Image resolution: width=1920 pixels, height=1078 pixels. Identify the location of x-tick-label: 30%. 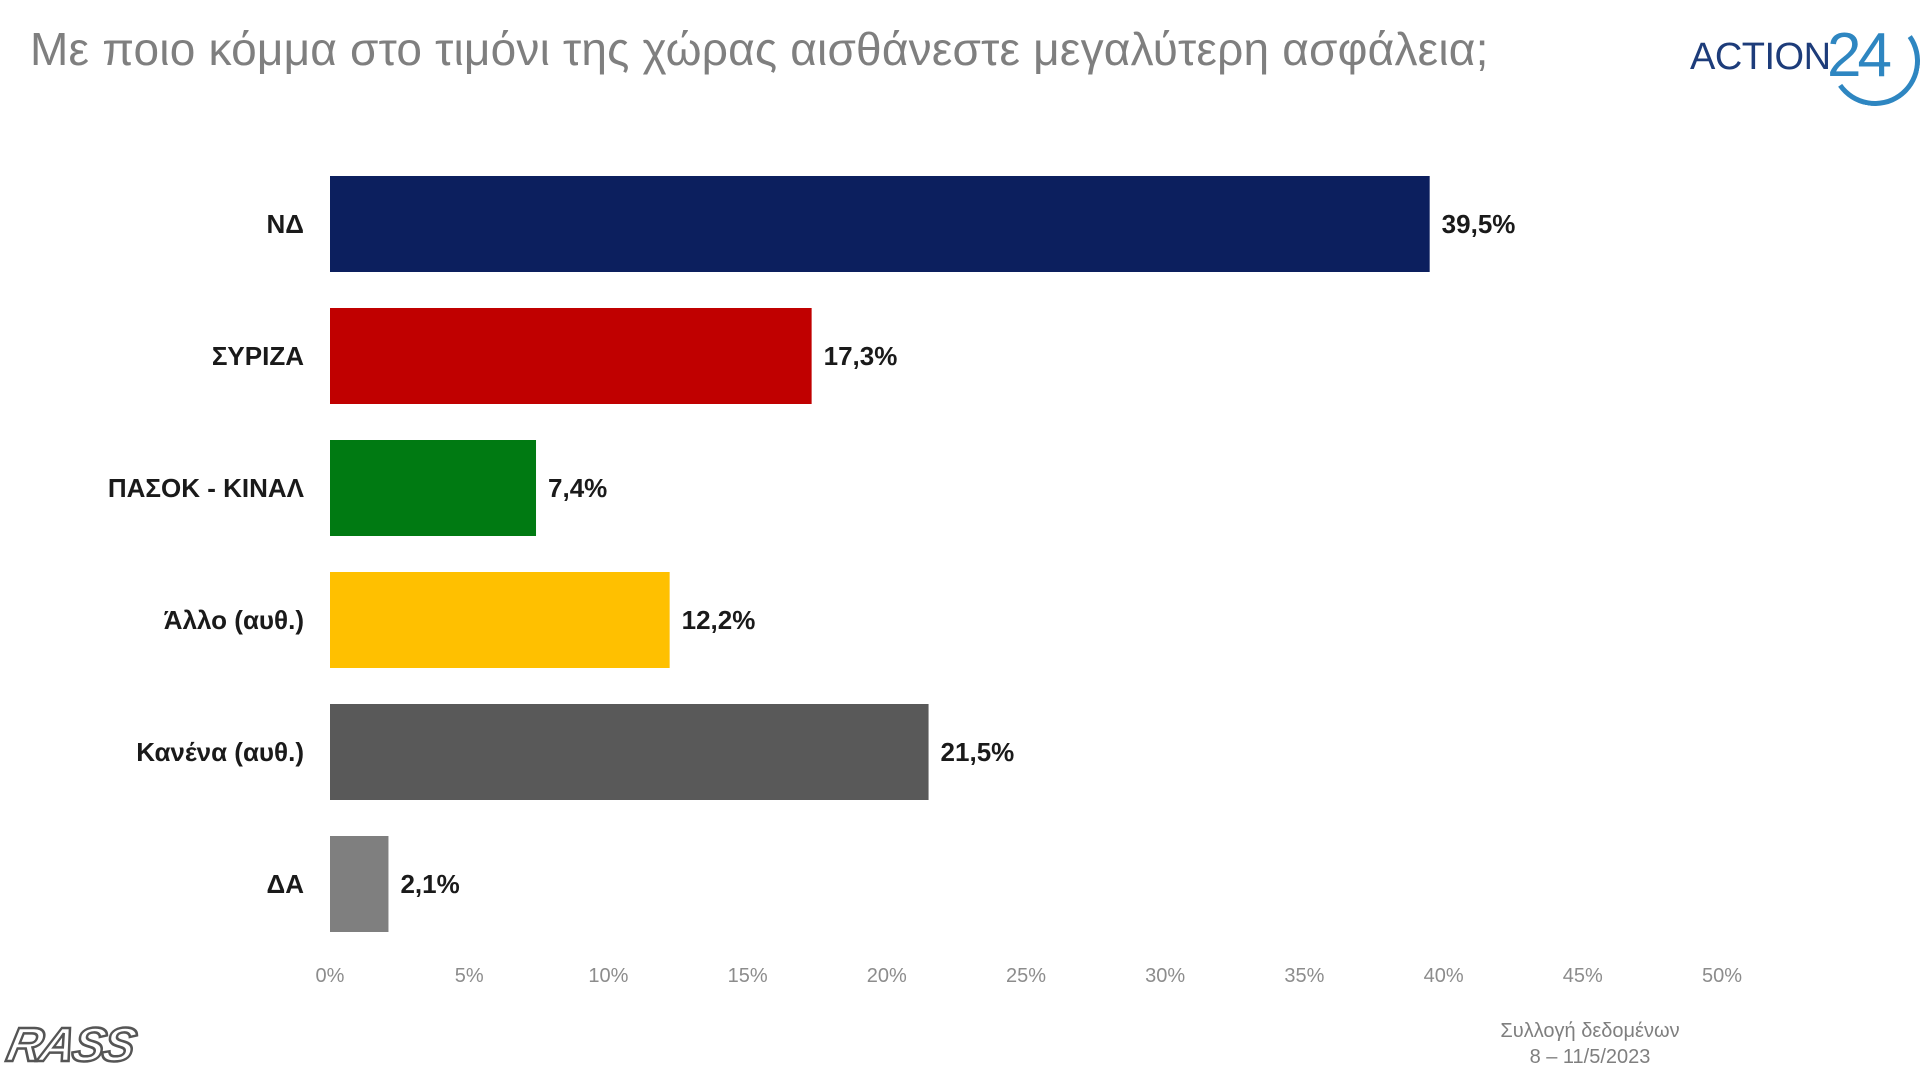
(1165, 976).